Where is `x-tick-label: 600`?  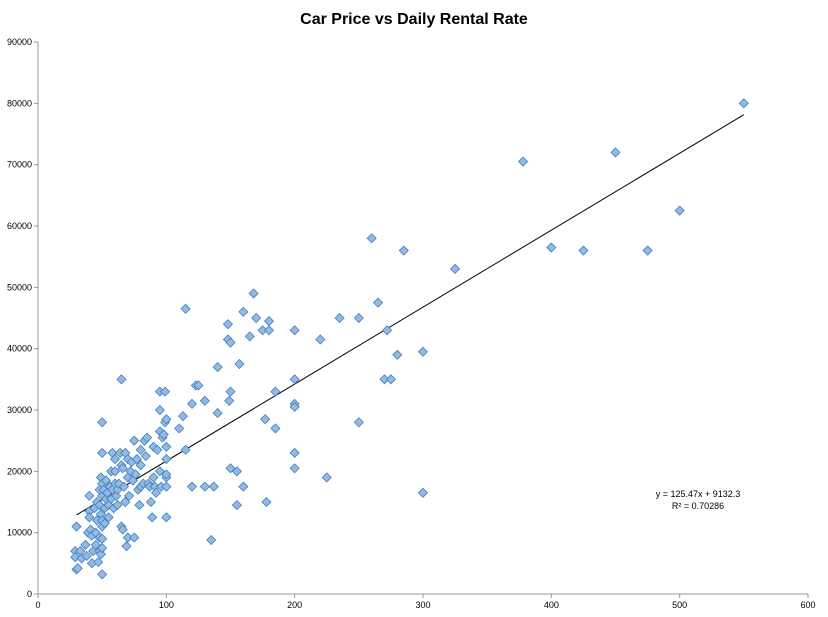
x-tick-label: 600 is located at coordinates (807, 605).